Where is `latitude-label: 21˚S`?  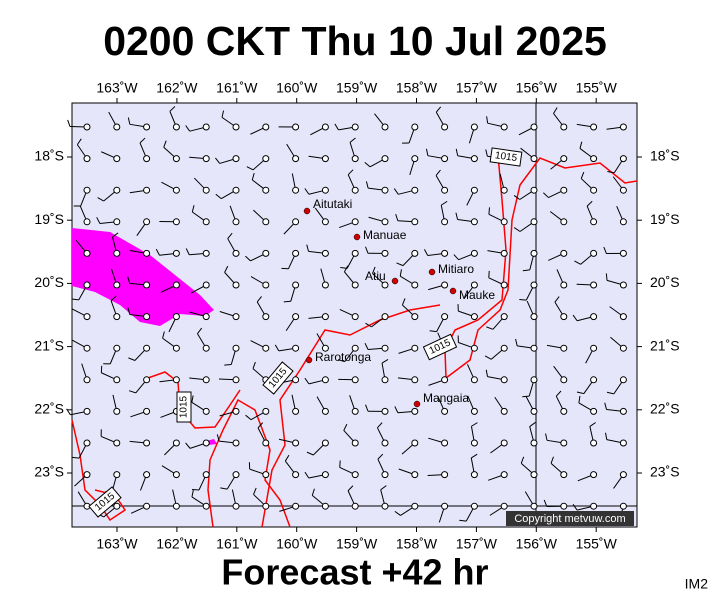
latitude-label: 21˚S is located at coordinates (49, 345).